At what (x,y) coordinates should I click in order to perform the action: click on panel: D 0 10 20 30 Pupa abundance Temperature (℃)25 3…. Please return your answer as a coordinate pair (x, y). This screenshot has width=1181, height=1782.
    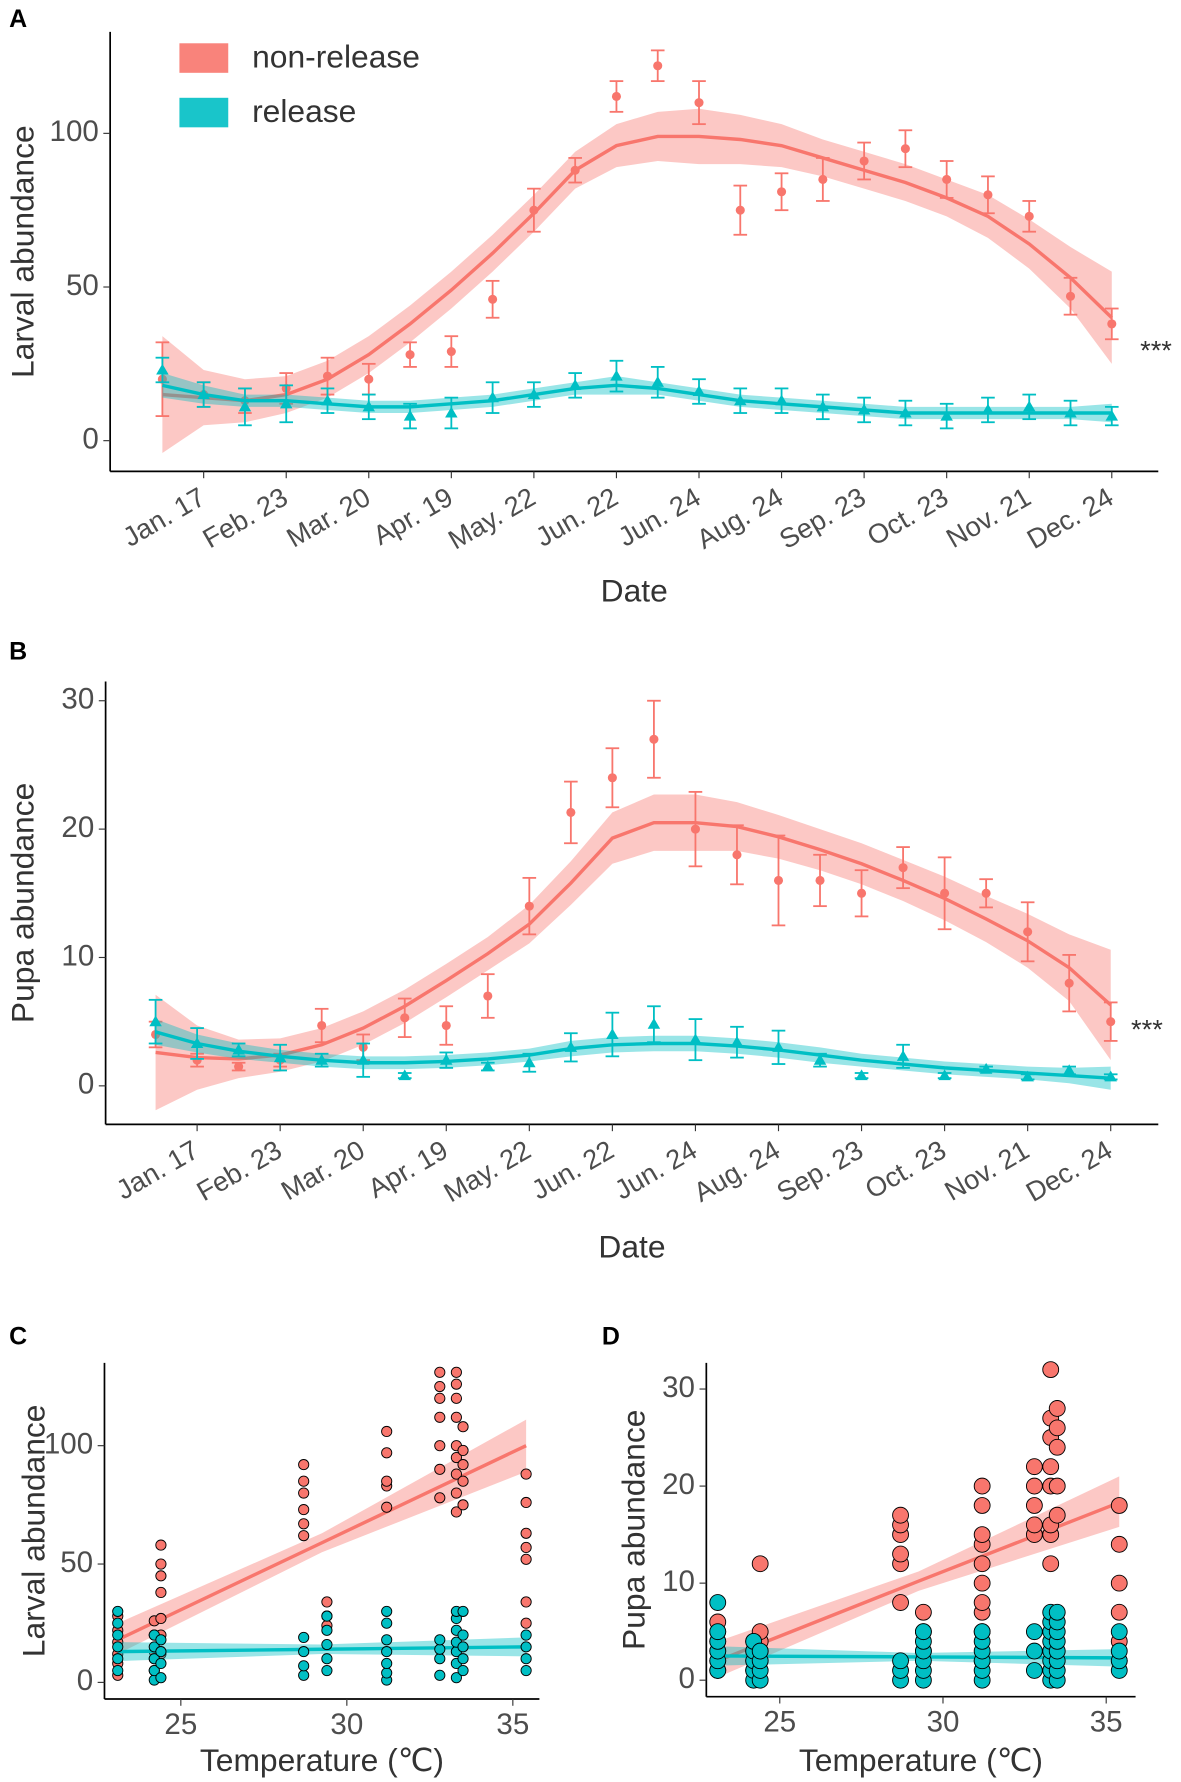
    Looking at the image, I should click on (869, 1550).